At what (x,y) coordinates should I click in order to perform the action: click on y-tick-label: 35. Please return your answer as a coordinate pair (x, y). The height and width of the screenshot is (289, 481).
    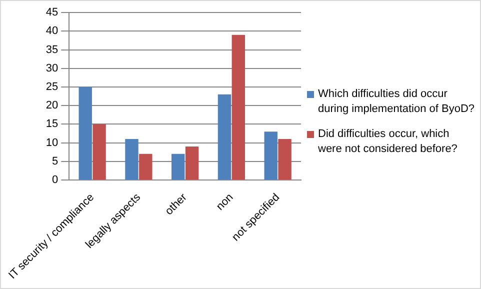
    Looking at the image, I should click on (52, 50).